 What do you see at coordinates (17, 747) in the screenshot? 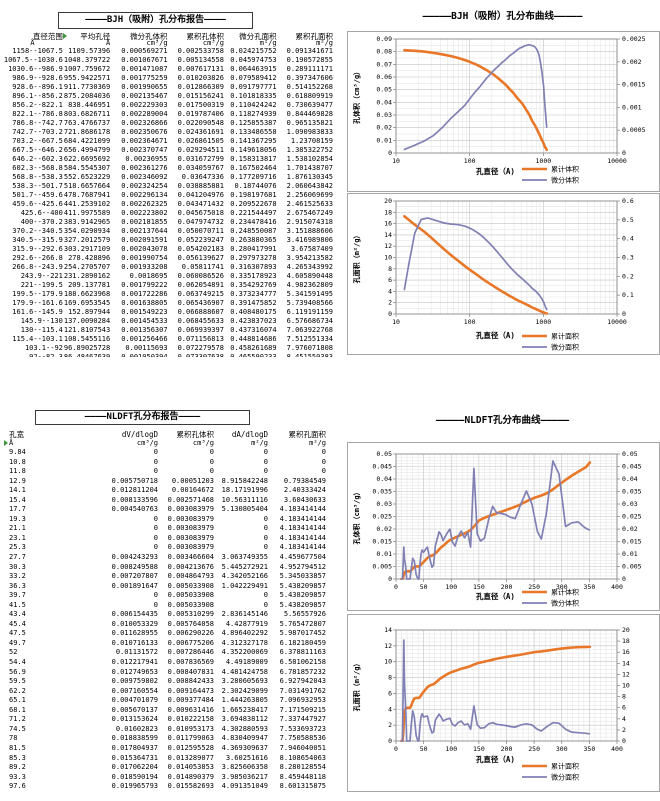
I see `table-cell: 81.5` at bounding box center [17, 747].